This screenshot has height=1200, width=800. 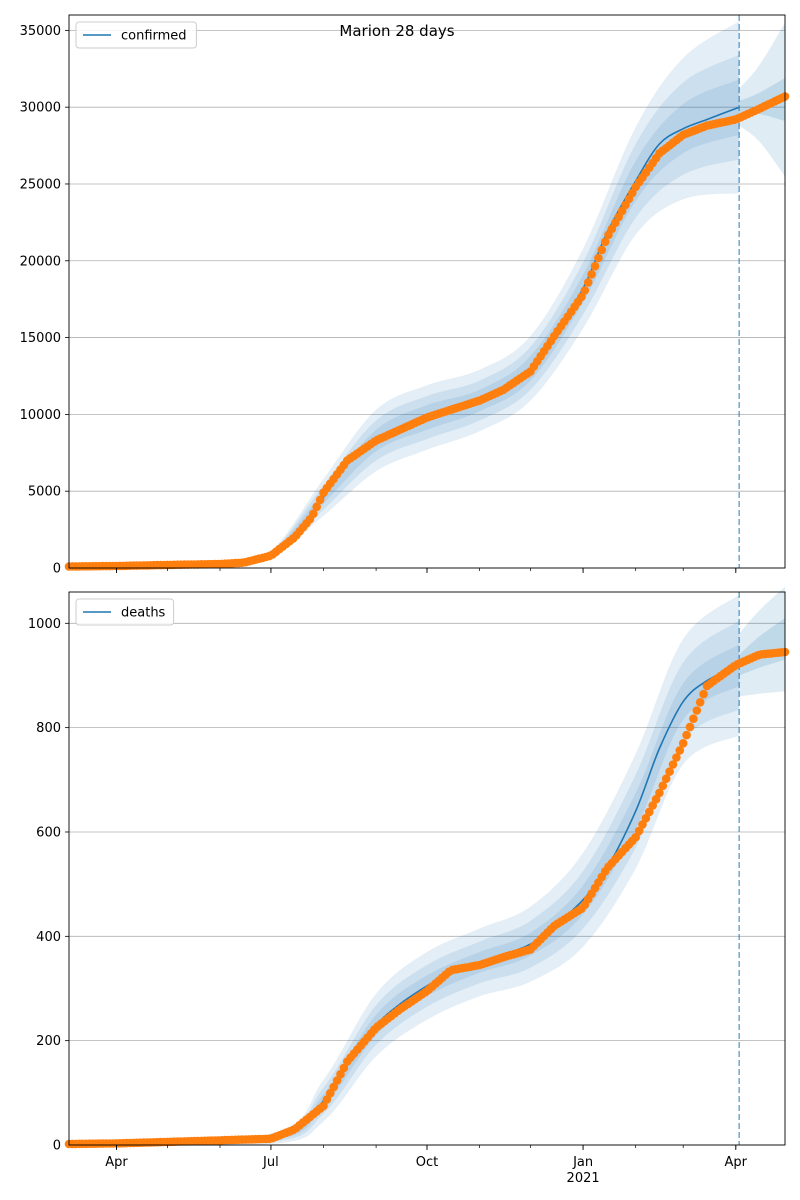 What do you see at coordinates (40, 108) in the screenshot?
I see `y-tick-label: 30000` at bounding box center [40, 108].